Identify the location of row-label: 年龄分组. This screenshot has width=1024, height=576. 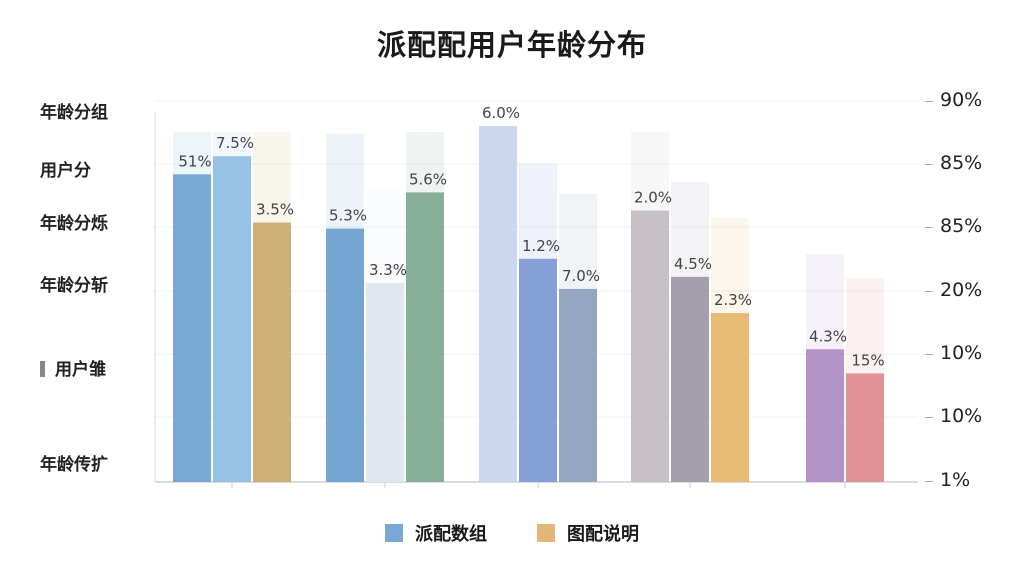
(74, 113).